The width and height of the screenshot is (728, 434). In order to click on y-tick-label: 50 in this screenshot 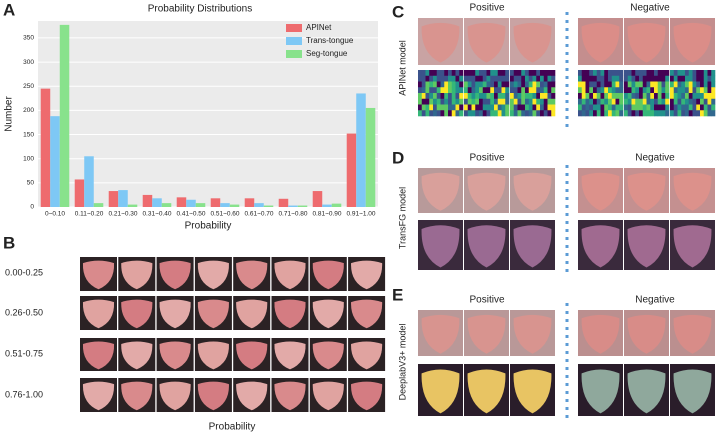, I will do `click(31, 183)`.